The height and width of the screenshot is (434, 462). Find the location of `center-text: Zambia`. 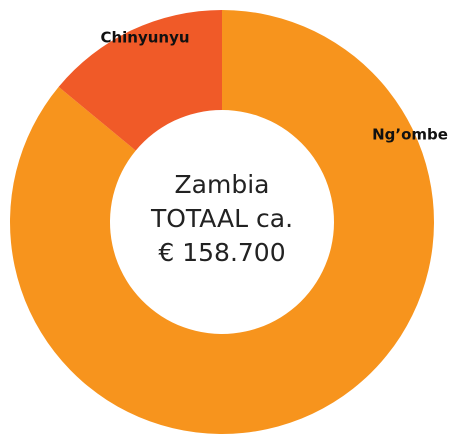

center-text: Zambia is located at coordinates (222, 184).